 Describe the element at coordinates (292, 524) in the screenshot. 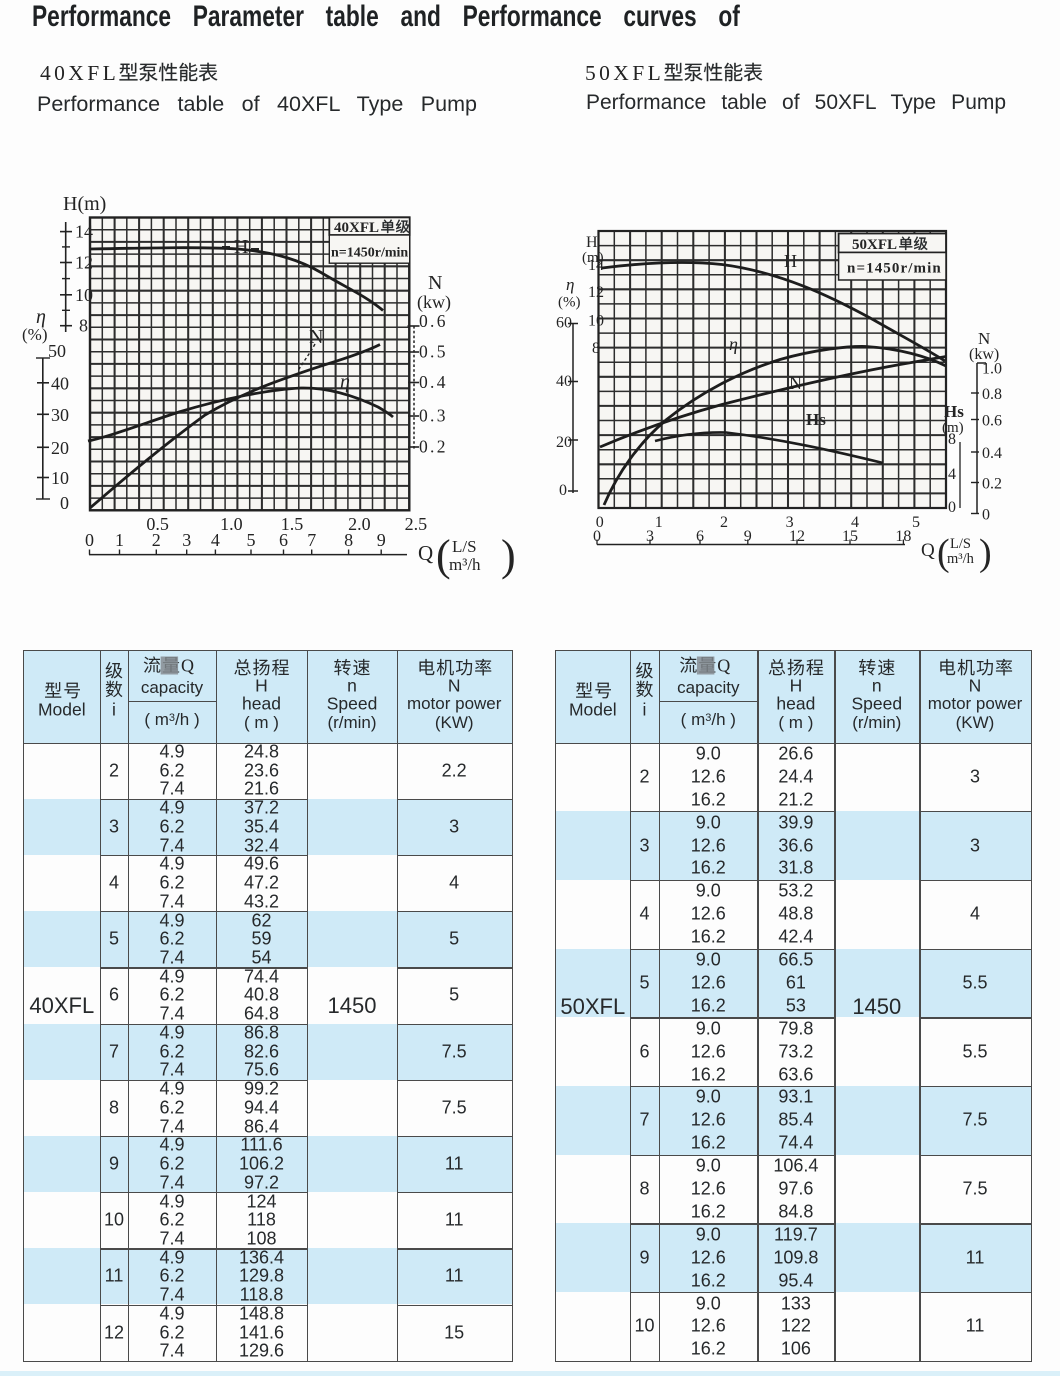

I see `svg-text: 1.5` at that location.